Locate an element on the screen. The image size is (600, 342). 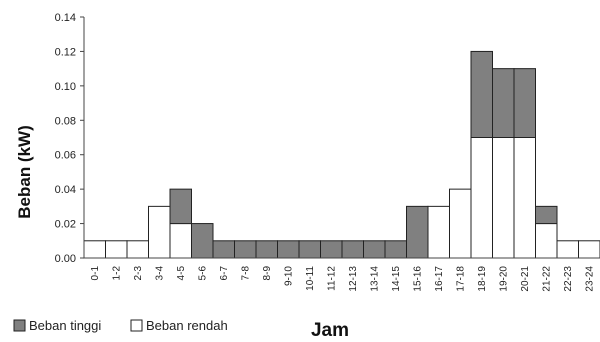
y-tick-label: 0.14 is located at coordinates (65, 18).